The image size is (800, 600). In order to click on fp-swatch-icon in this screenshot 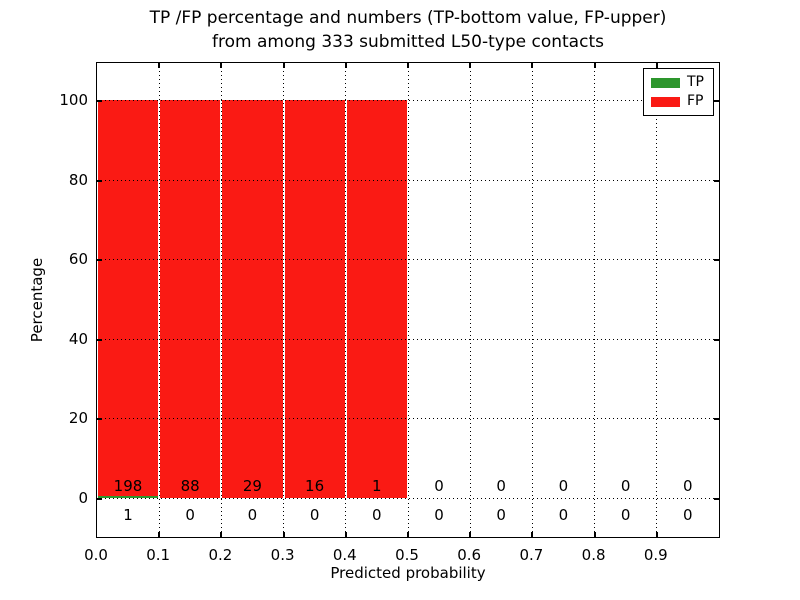, I will do `click(665, 101)`.